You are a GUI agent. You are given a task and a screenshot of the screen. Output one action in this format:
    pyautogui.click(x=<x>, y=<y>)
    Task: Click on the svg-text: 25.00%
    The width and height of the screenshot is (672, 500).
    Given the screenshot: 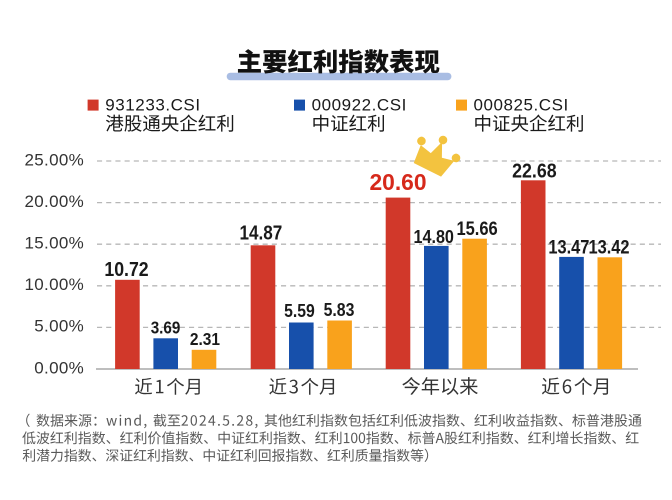 What is the action you would take?
    pyautogui.click(x=54, y=159)
    